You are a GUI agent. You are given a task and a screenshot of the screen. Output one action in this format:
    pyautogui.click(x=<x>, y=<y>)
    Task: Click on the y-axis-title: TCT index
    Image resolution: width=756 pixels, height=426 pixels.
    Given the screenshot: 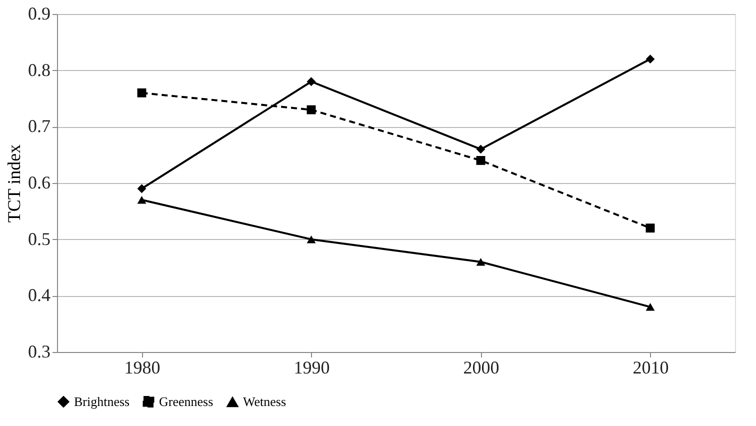 What is the action you would take?
    pyautogui.click(x=14, y=183)
    